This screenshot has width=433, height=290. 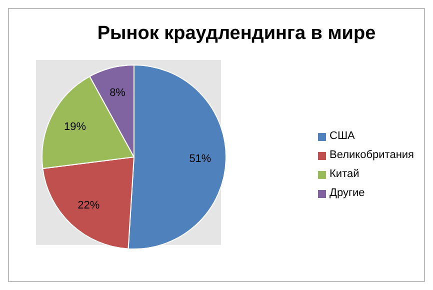 What do you see at coordinates (200, 159) in the screenshot?
I see `data-label: 51%` at bounding box center [200, 159].